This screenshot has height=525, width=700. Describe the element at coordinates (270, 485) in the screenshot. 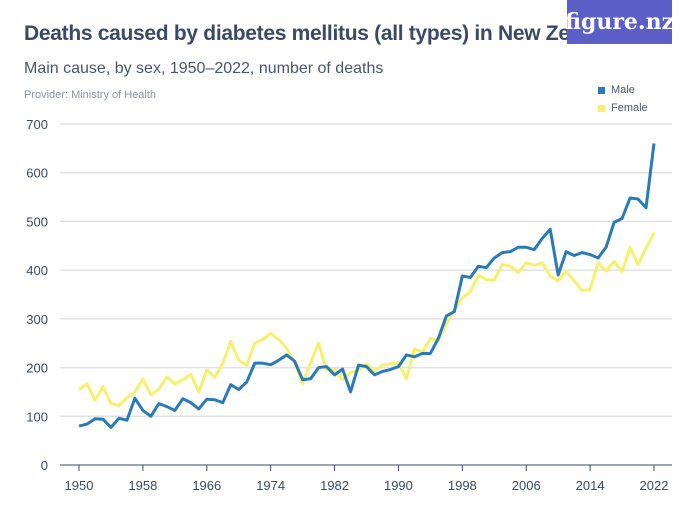

I see `x-tick-label: 1974` at that location.